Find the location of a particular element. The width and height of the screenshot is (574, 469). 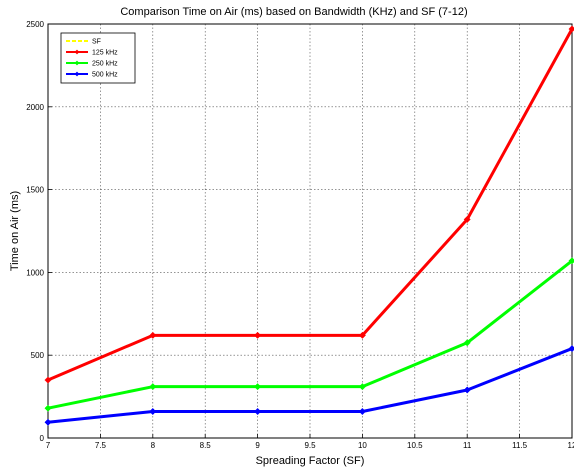

legend-item-125-khz: 125 kHz is located at coordinates (92, 53).